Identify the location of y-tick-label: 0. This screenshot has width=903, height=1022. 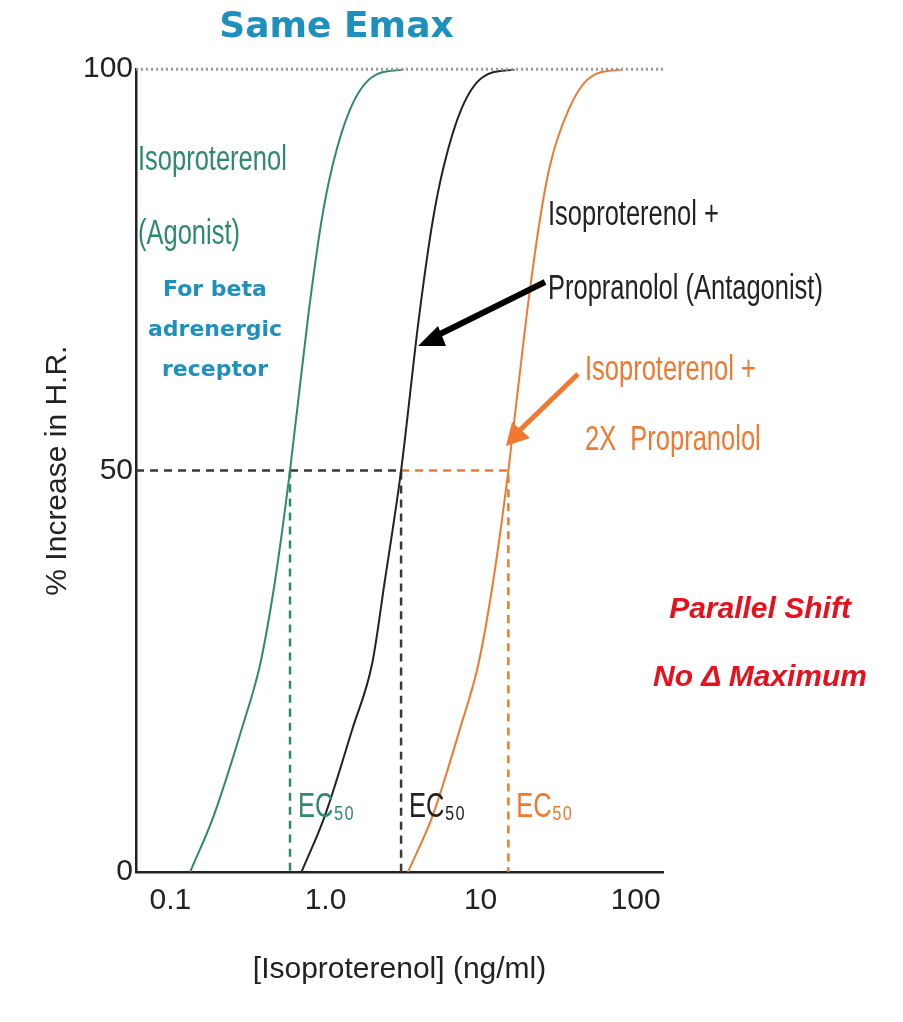
(125, 870).